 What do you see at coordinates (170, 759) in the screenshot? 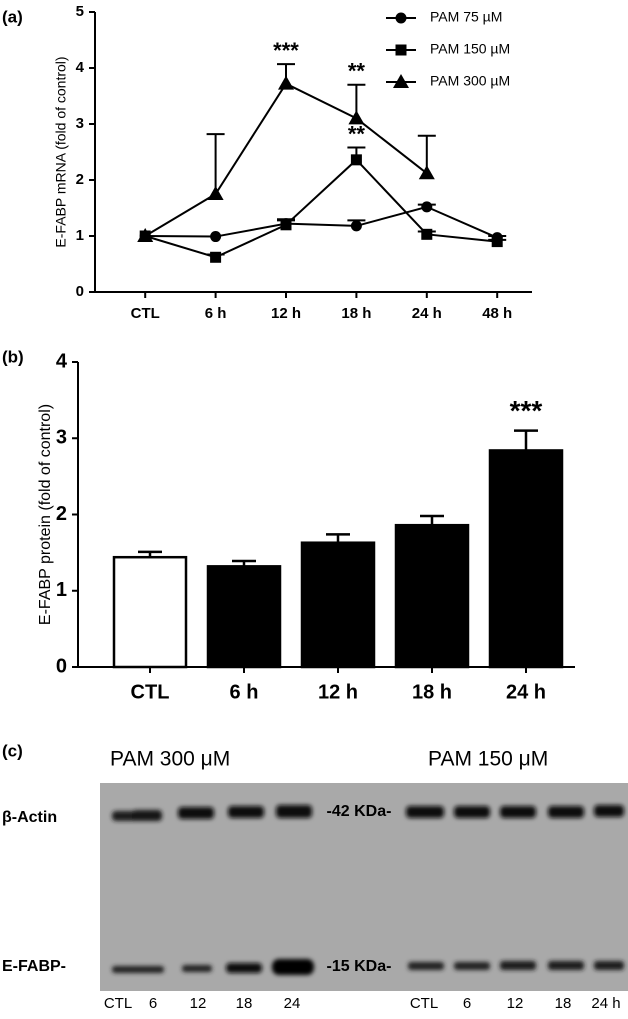
I see `blot-group-title: PAM 300 μM` at bounding box center [170, 759].